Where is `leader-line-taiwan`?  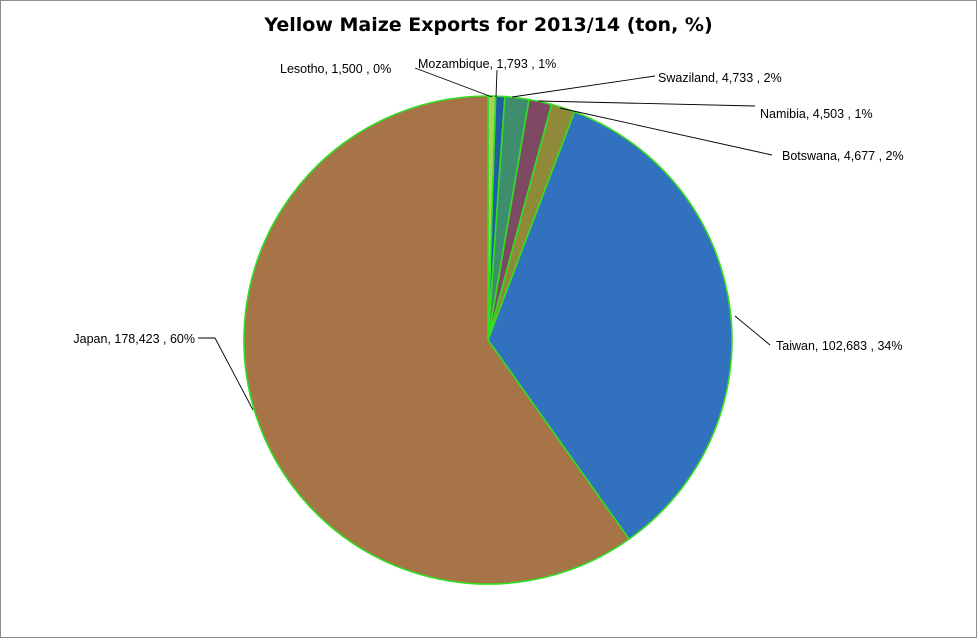
leader-line-taiwan is located at coordinates (752, 330).